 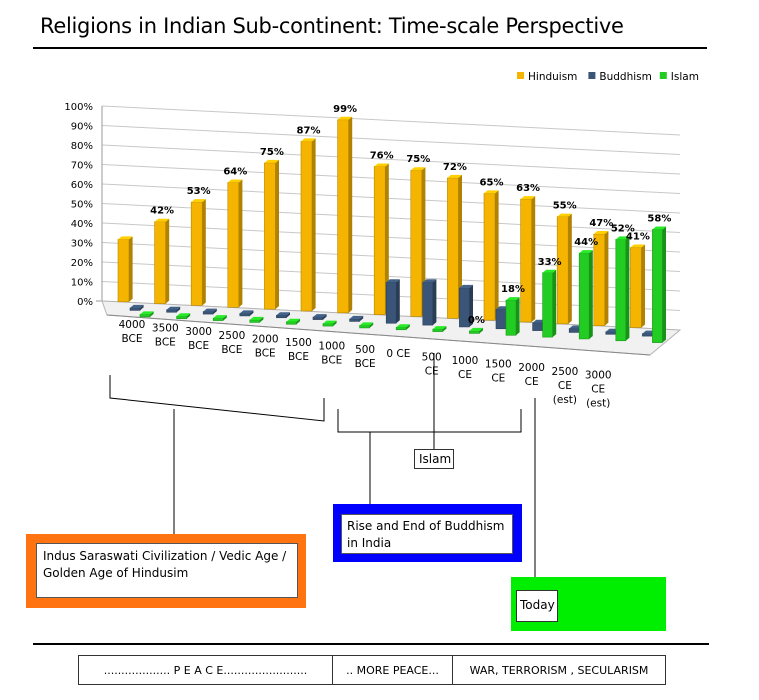 What do you see at coordinates (132, 325) in the screenshot?
I see `x-tick-label: 4000` at bounding box center [132, 325].